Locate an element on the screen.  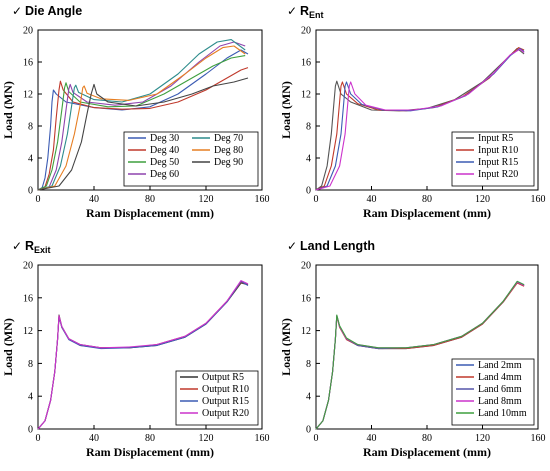
legend-entry: Land 10mm is located at coordinates (502, 413).